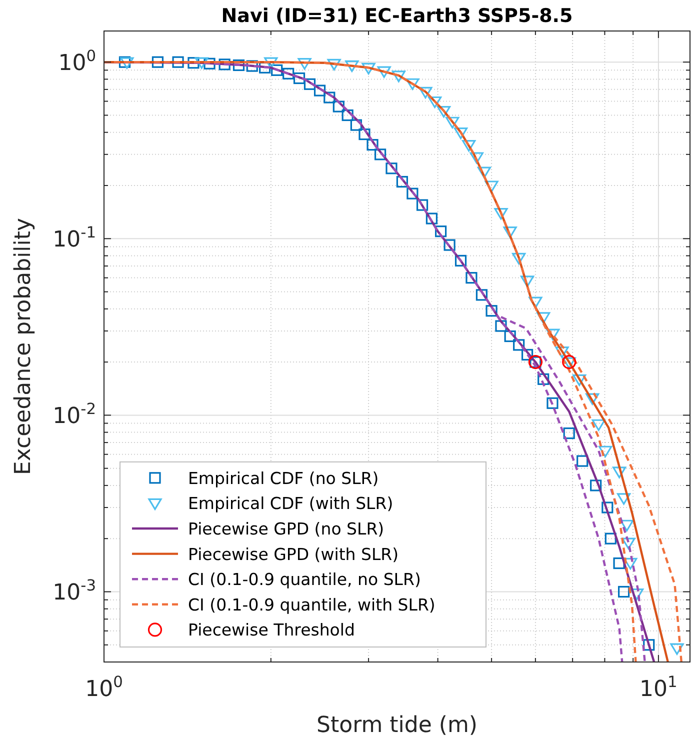 This screenshot has width=696, height=742. What do you see at coordinates (659, 687) in the screenshot?
I see `x-tick-label: 10$^{1}$` at bounding box center [659, 687].